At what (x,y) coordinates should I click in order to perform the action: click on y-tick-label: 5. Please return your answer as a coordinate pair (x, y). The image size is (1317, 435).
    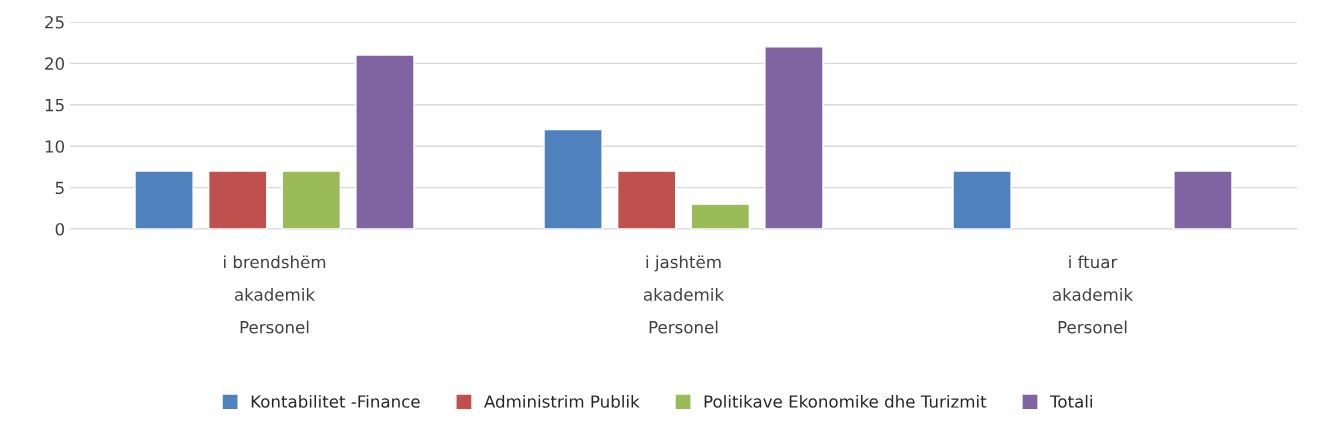
    Looking at the image, I should click on (59, 188).